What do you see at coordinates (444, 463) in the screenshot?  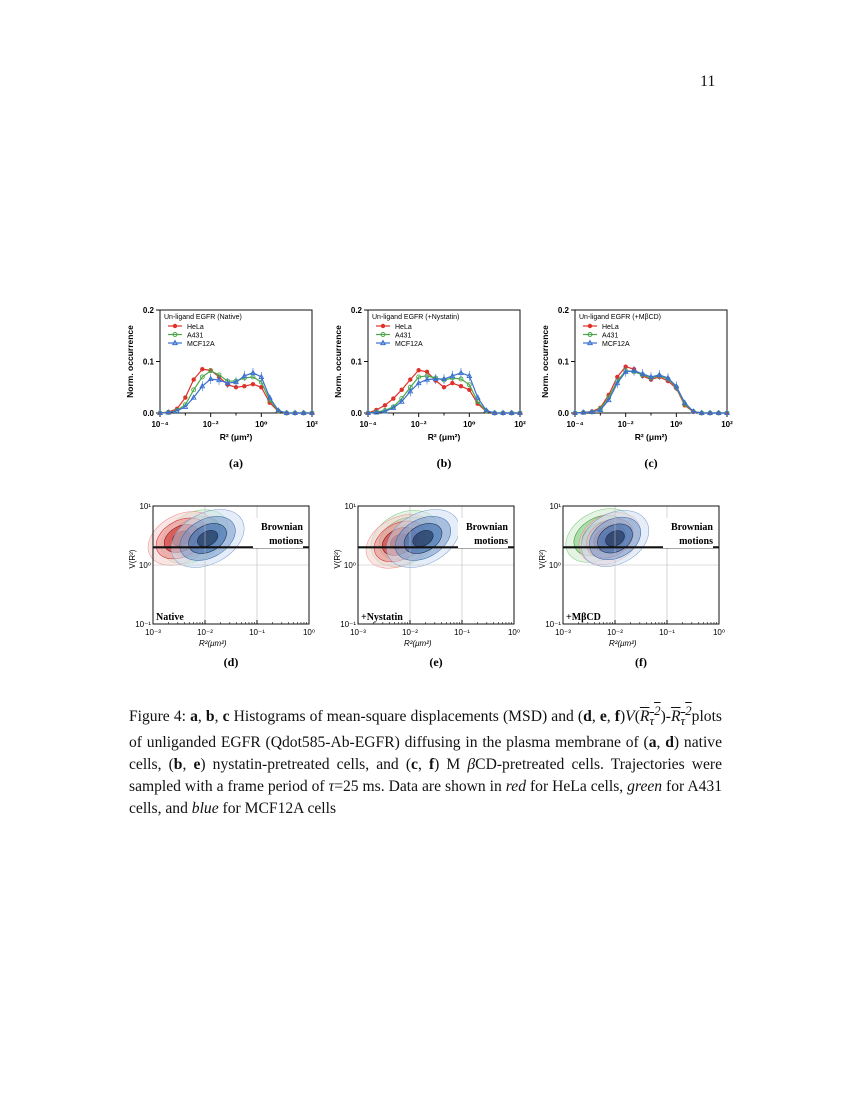 I see `panel-label: (b)` at bounding box center [444, 463].